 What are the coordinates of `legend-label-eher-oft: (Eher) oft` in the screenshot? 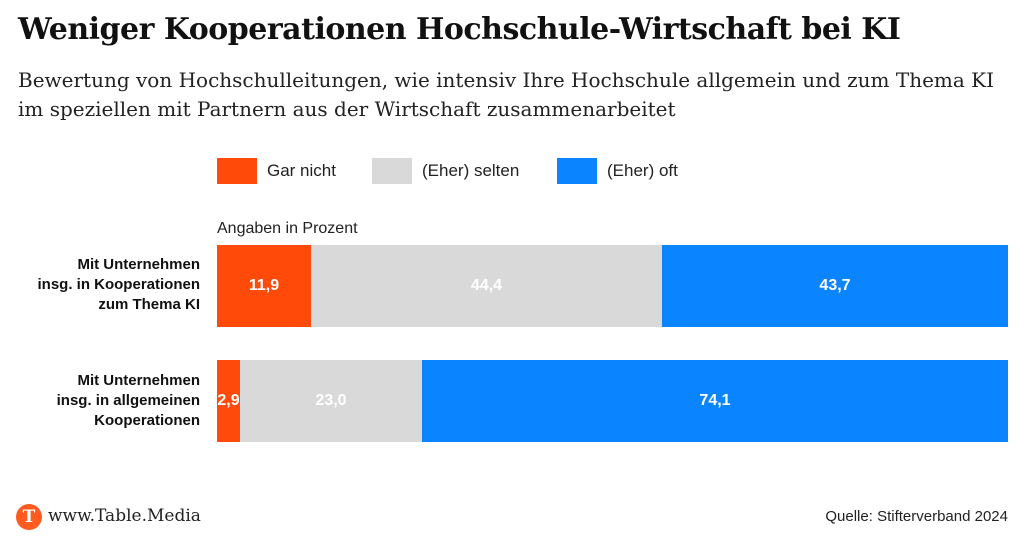 It's located at (642, 170).